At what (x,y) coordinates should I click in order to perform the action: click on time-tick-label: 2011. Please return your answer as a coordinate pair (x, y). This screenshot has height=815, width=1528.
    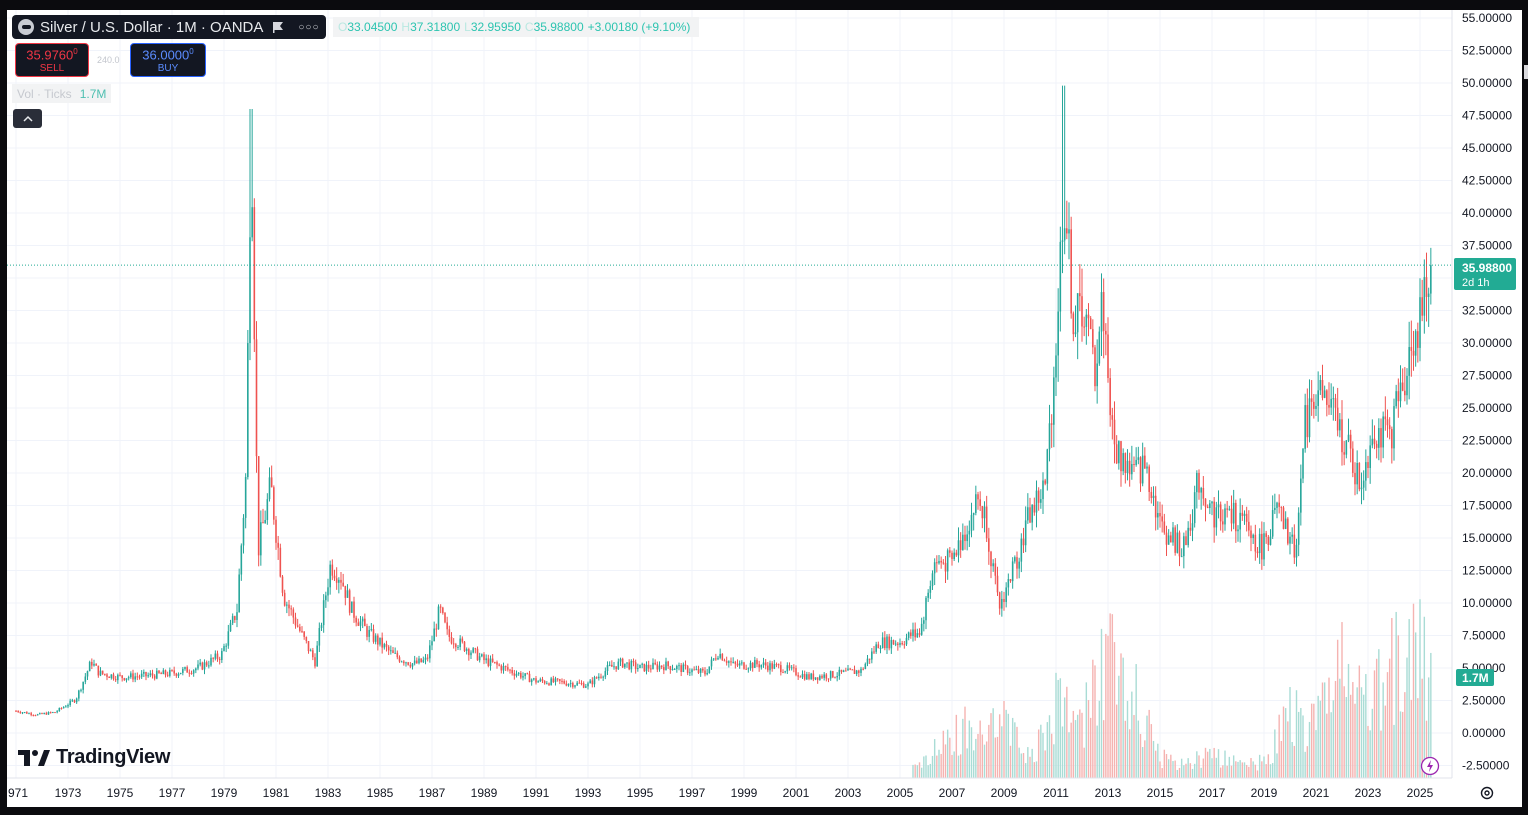
    Looking at the image, I should click on (1056, 793).